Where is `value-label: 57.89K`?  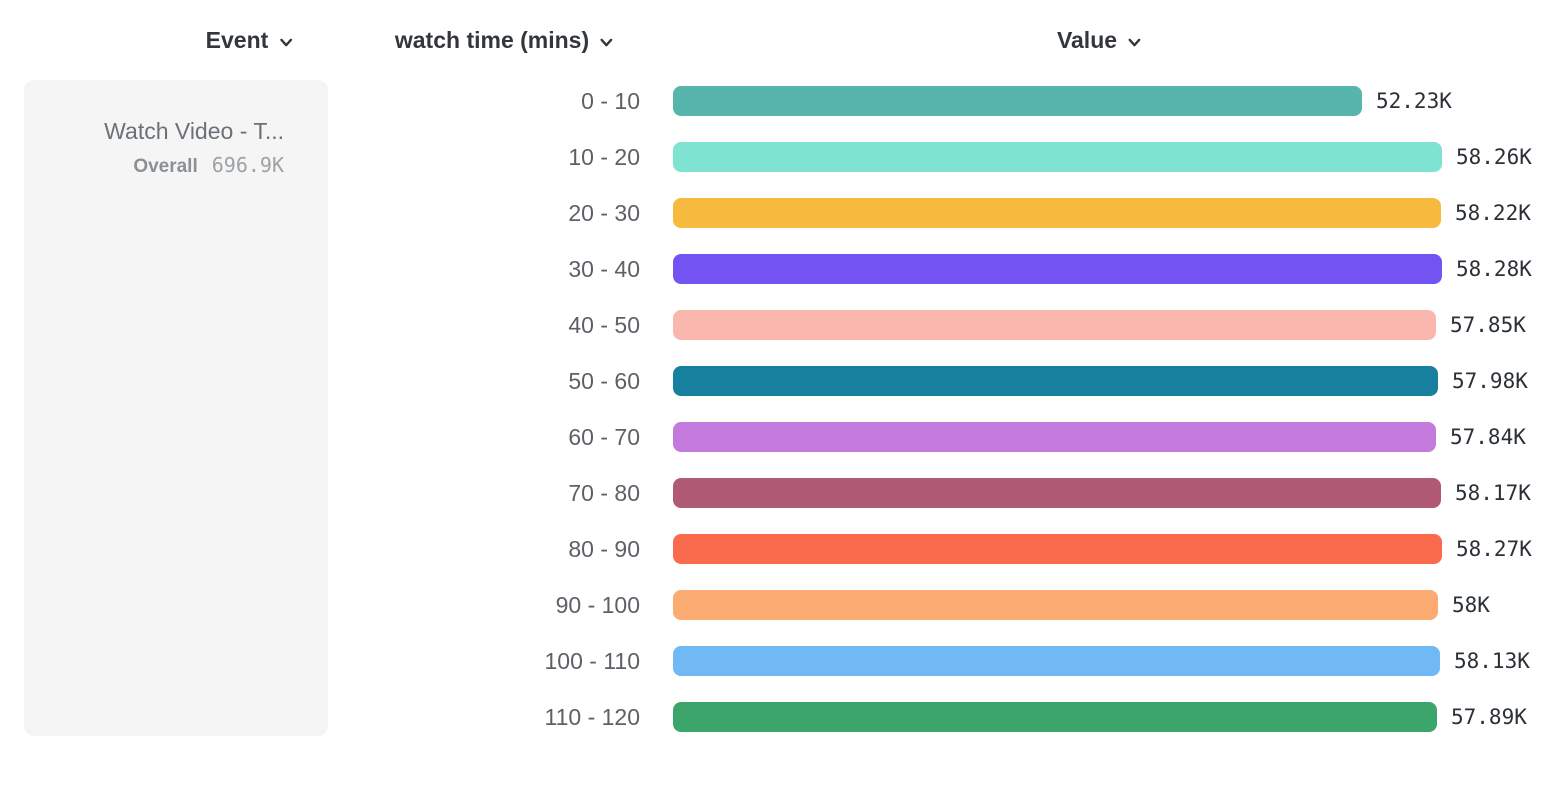
value-label: 57.89K is located at coordinates (1489, 717).